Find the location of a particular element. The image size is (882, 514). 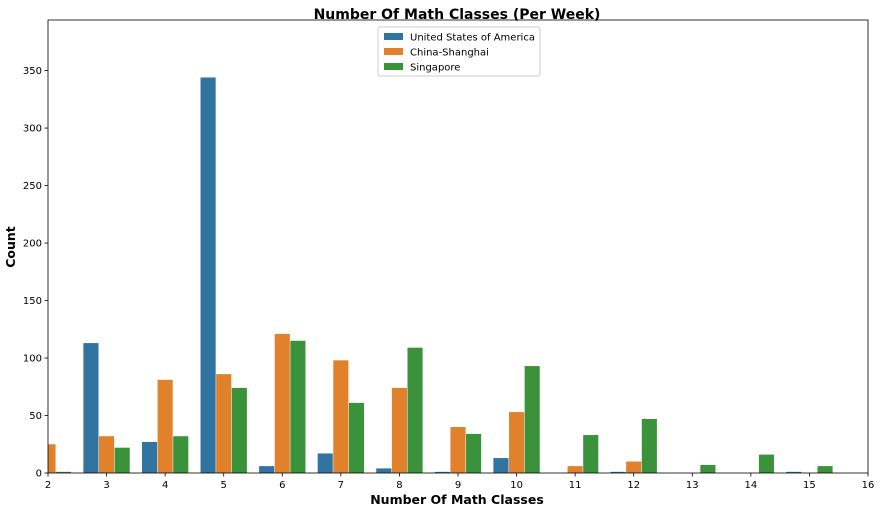

y-tick-label: 0 is located at coordinates (39, 474).